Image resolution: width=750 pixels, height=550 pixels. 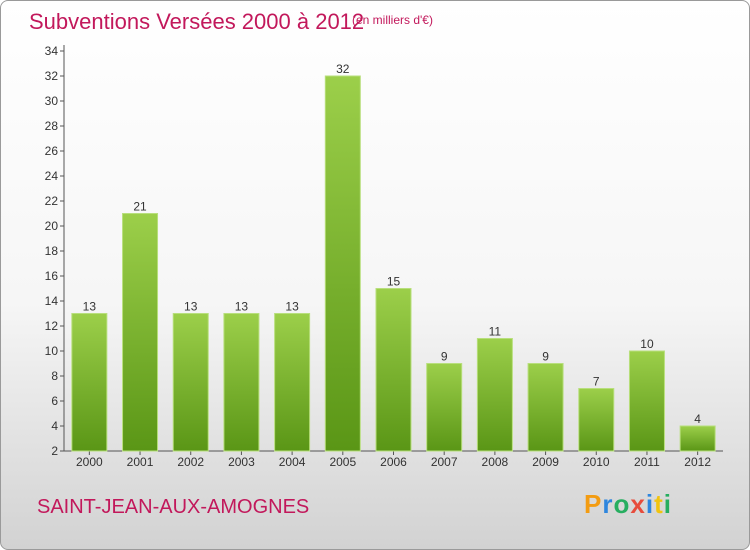 What do you see at coordinates (140, 462) in the screenshot?
I see `x-tick-label: 2001` at bounding box center [140, 462].